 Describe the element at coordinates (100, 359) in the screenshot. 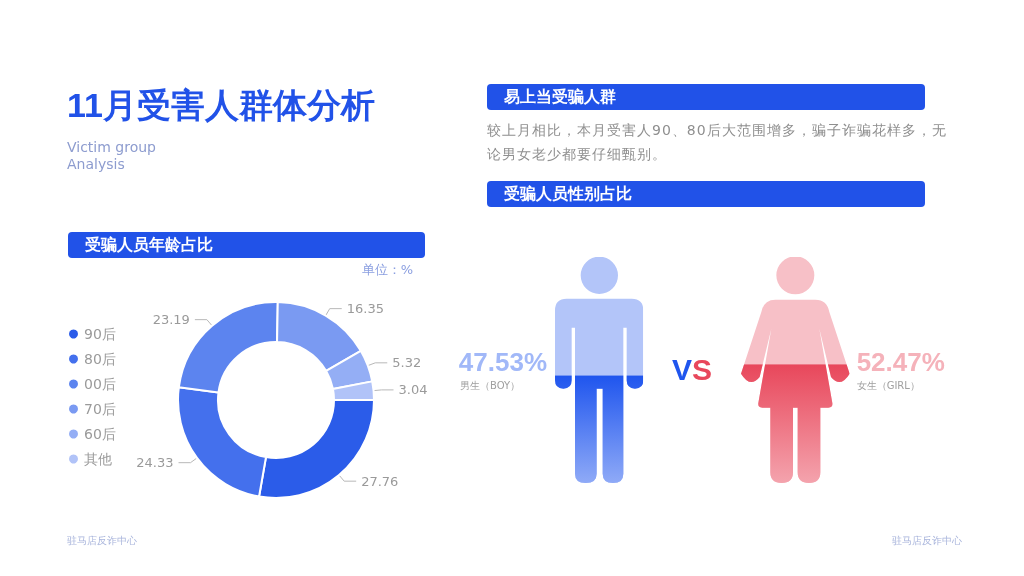

I see `legend-label: 80后` at that location.